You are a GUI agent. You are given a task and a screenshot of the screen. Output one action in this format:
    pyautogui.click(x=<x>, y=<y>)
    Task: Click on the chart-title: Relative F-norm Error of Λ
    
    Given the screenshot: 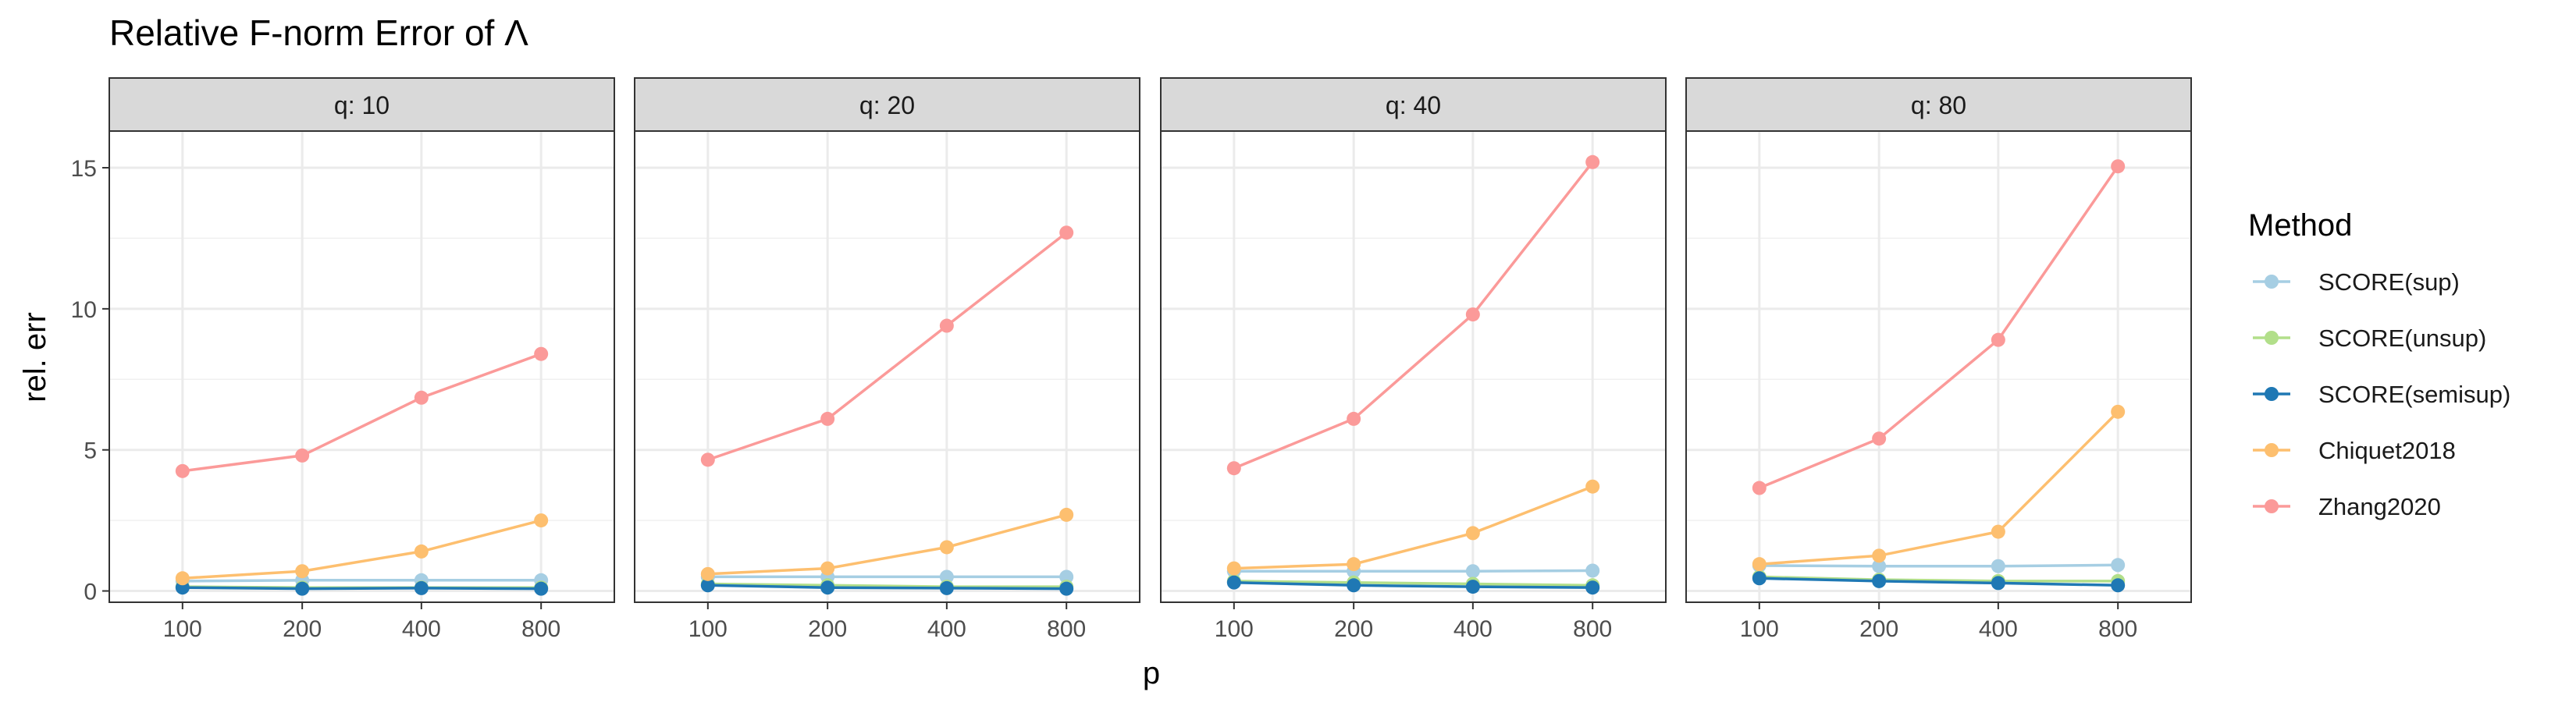 What is the action you would take?
    pyautogui.click(x=318, y=32)
    